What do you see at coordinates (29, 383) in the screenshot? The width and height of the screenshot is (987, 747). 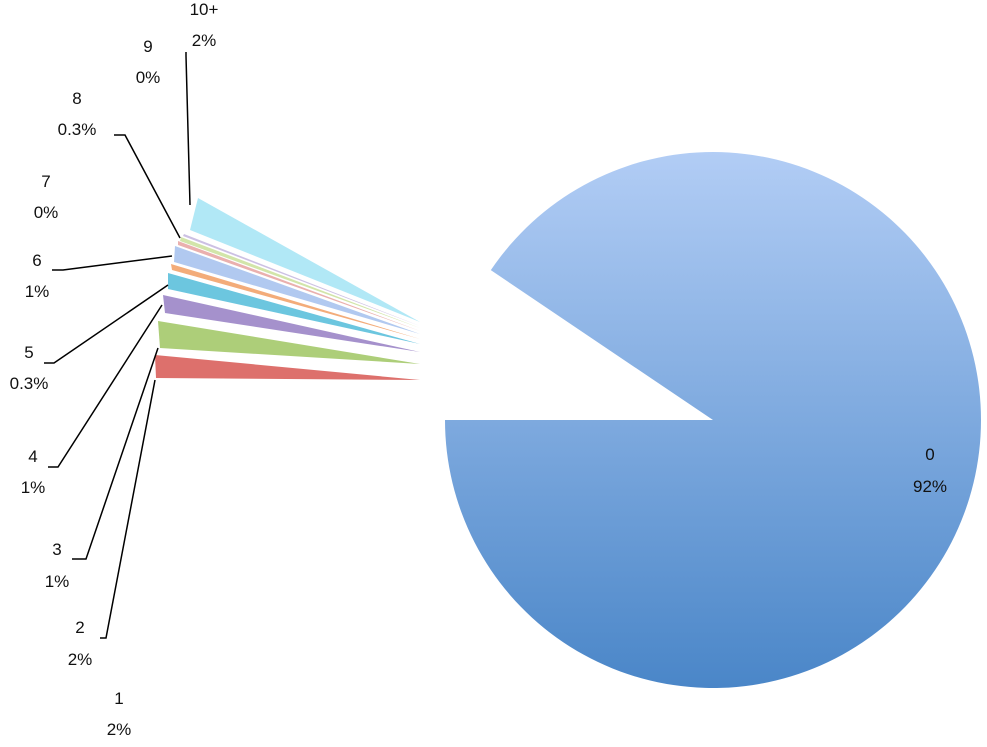 I see `label-5-percent: 0.3%` at bounding box center [29, 383].